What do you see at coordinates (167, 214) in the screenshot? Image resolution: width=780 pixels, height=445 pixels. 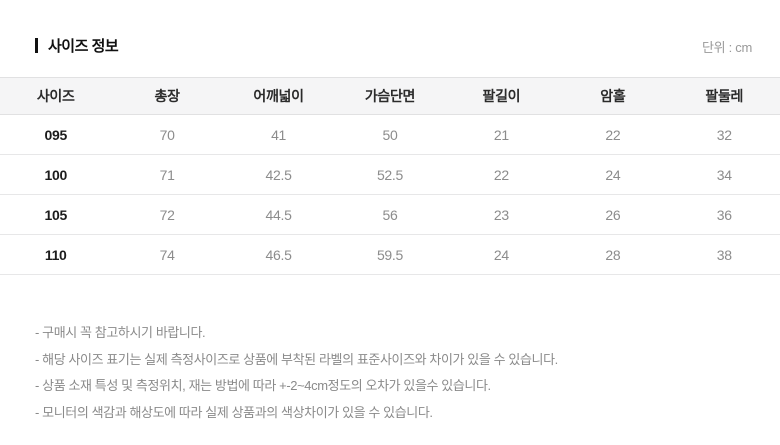 I see `measurement-value: 72` at bounding box center [167, 214].